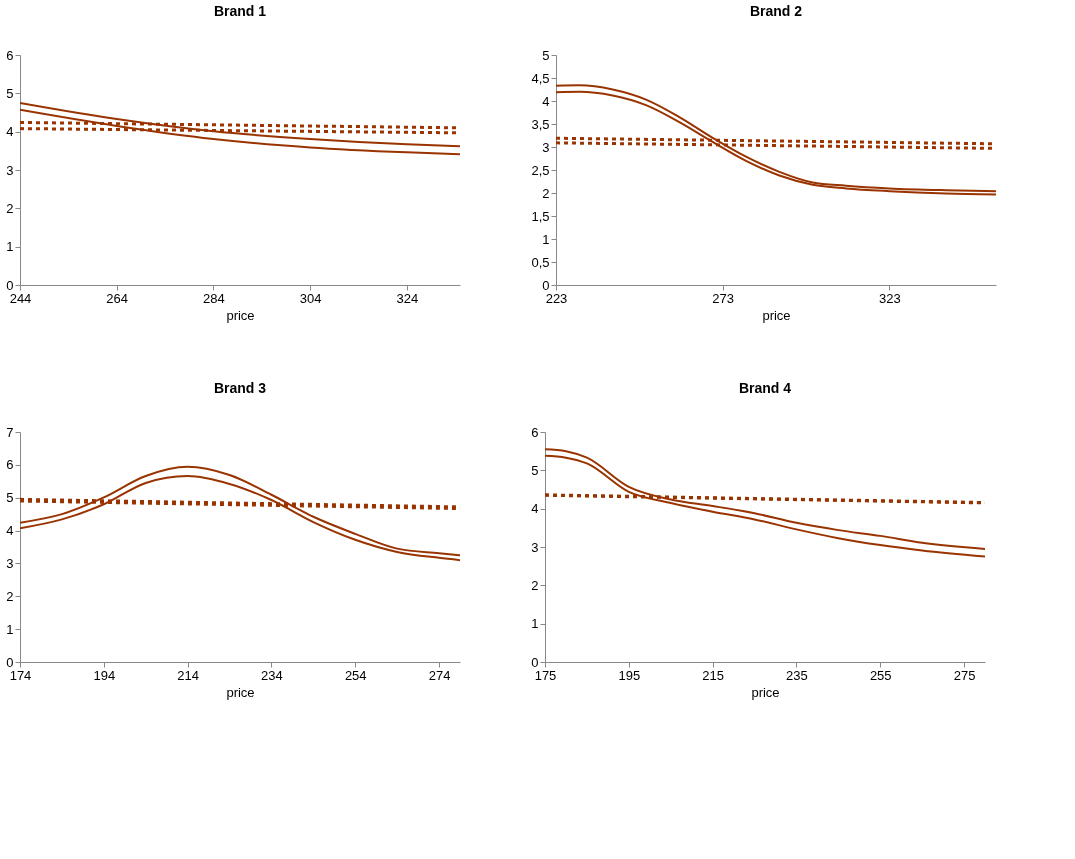 This screenshot has width=1075, height=859. Describe the element at coordinates (10, 432) in the screenshot. I see `y-tick-label: 7` at that location.